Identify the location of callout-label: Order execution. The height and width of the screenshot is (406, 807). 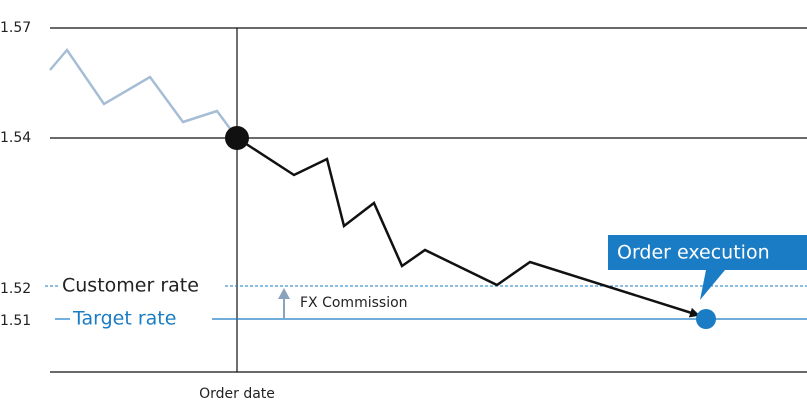
(693, 253).